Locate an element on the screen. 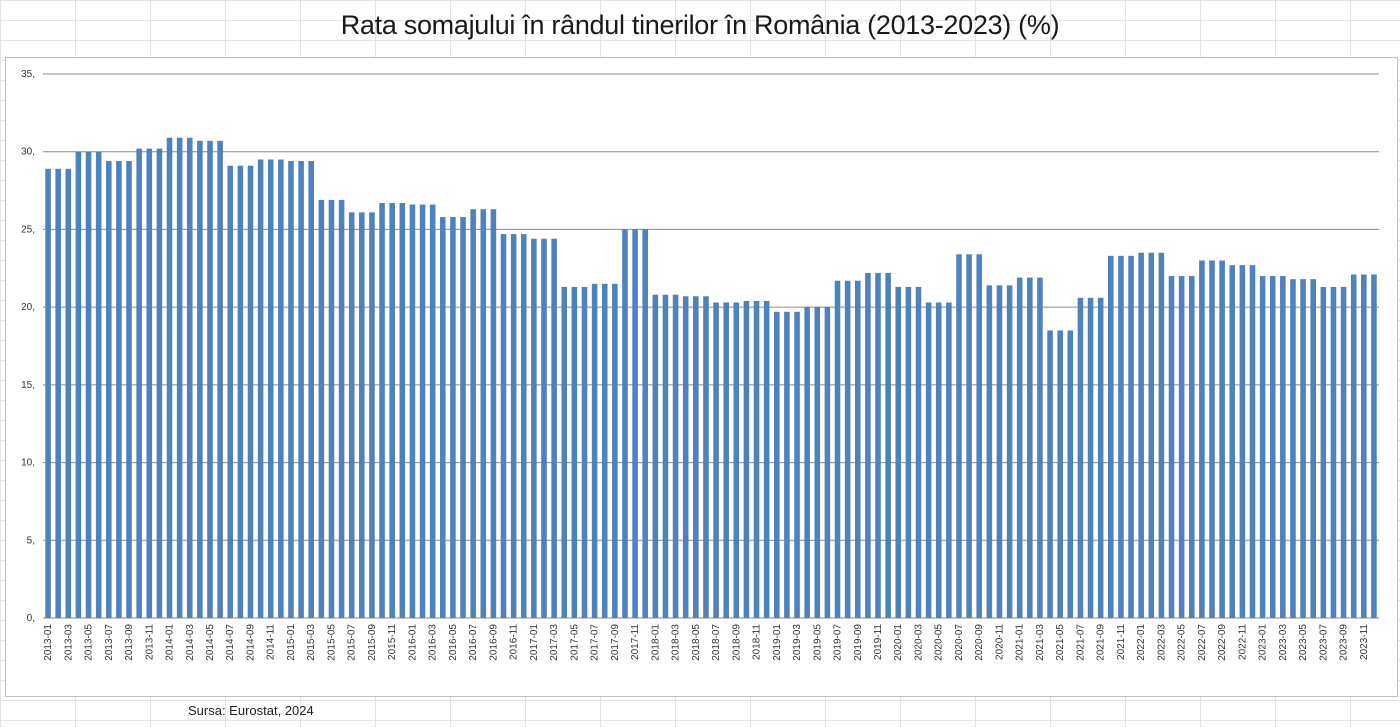 The image size is (1400, 727). x-tick-label: 2015-11 is located at coordinates (392, 642).